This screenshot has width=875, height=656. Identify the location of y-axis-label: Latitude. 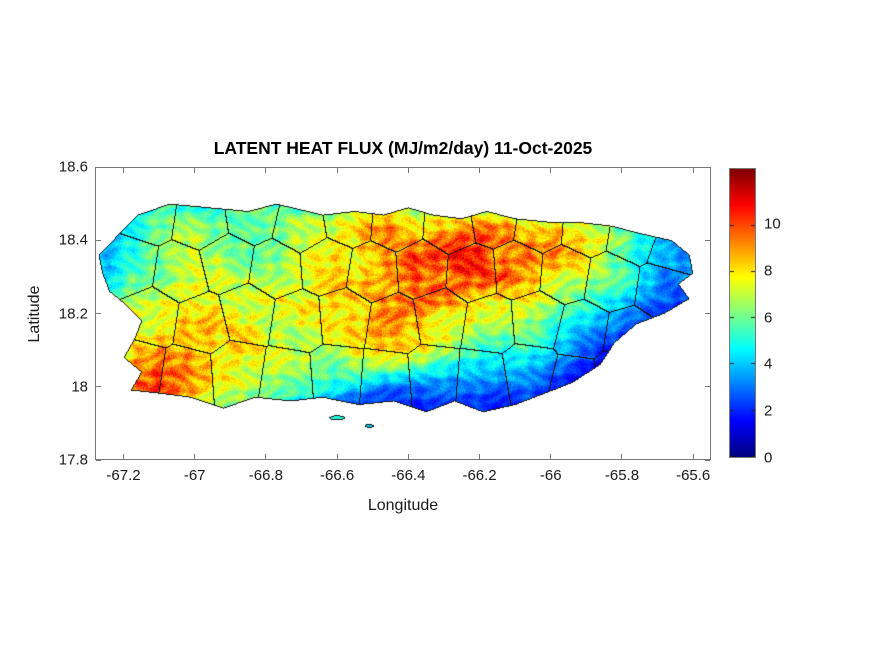
(34, 314).